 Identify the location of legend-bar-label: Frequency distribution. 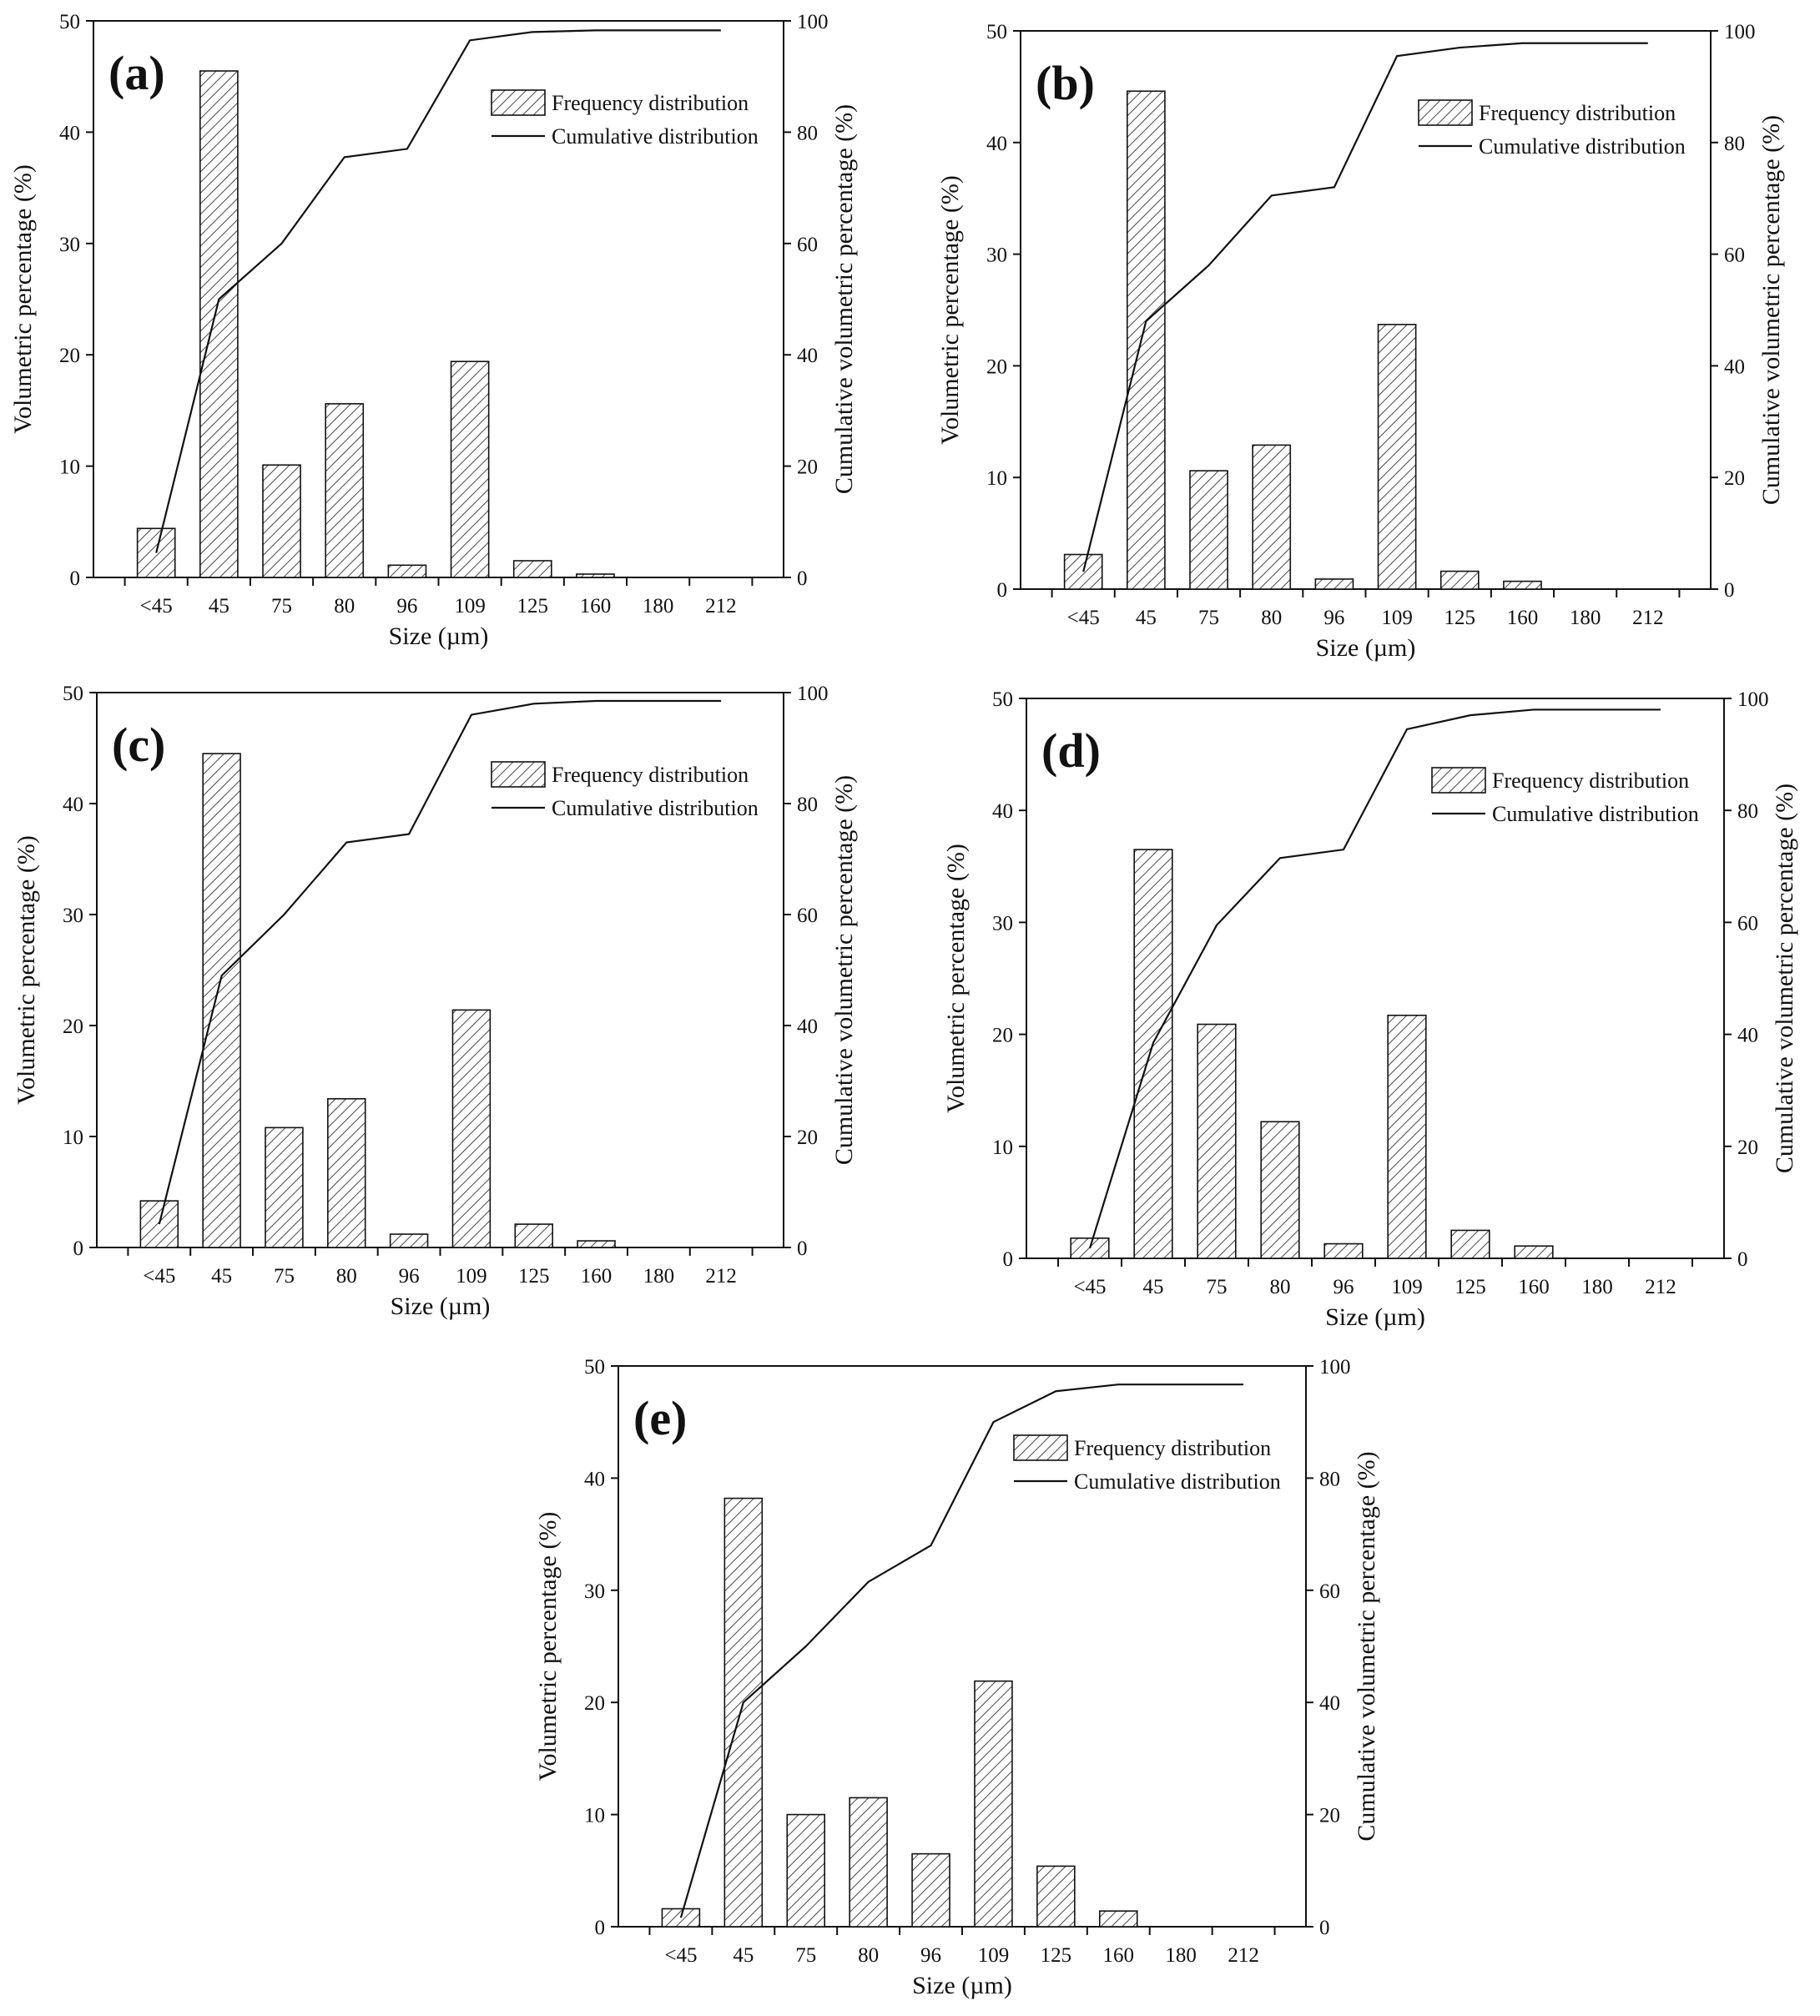
(1172, 1448).